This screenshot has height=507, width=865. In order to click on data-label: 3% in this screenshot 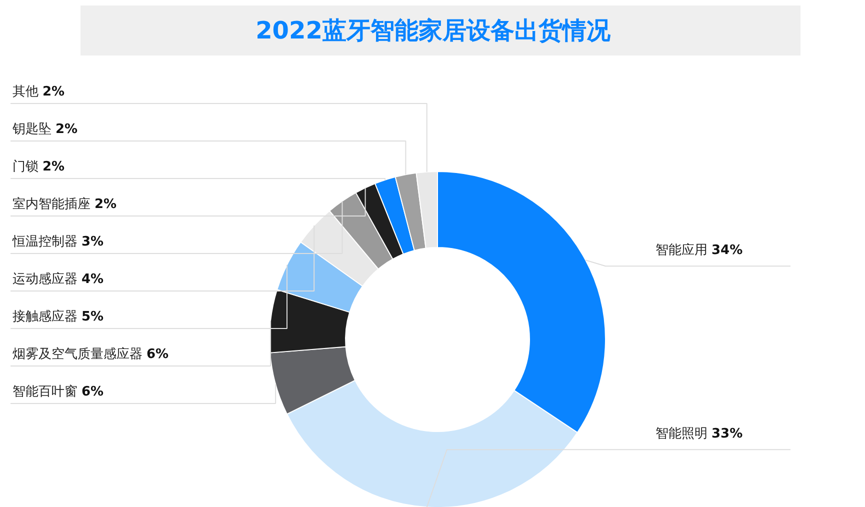, I will do `click(93, 242)`.